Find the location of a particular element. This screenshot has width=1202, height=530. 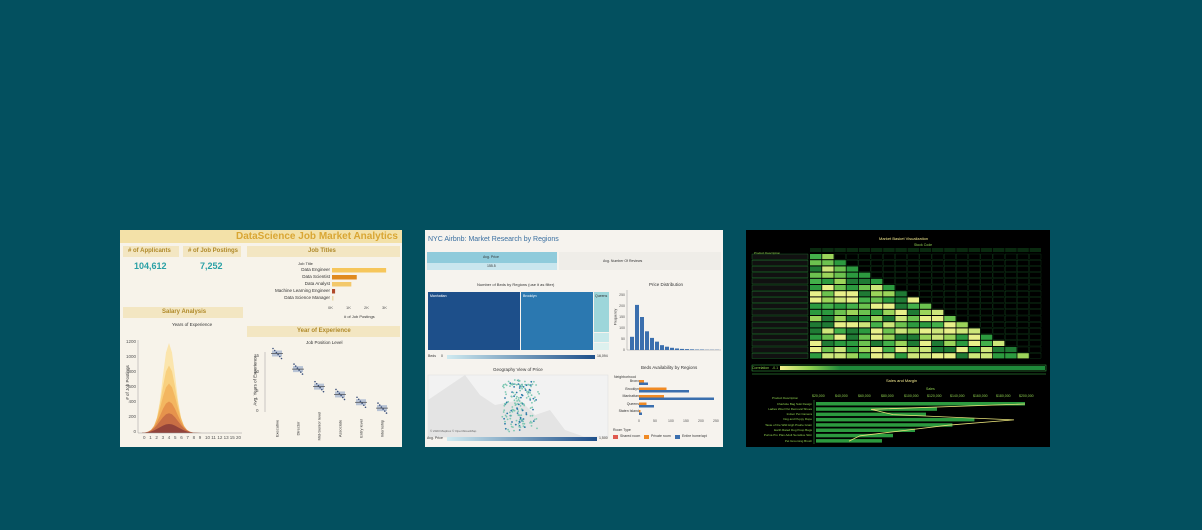

sales-product-label: Indoor Pet Camera is located at coordinates (799, 414).